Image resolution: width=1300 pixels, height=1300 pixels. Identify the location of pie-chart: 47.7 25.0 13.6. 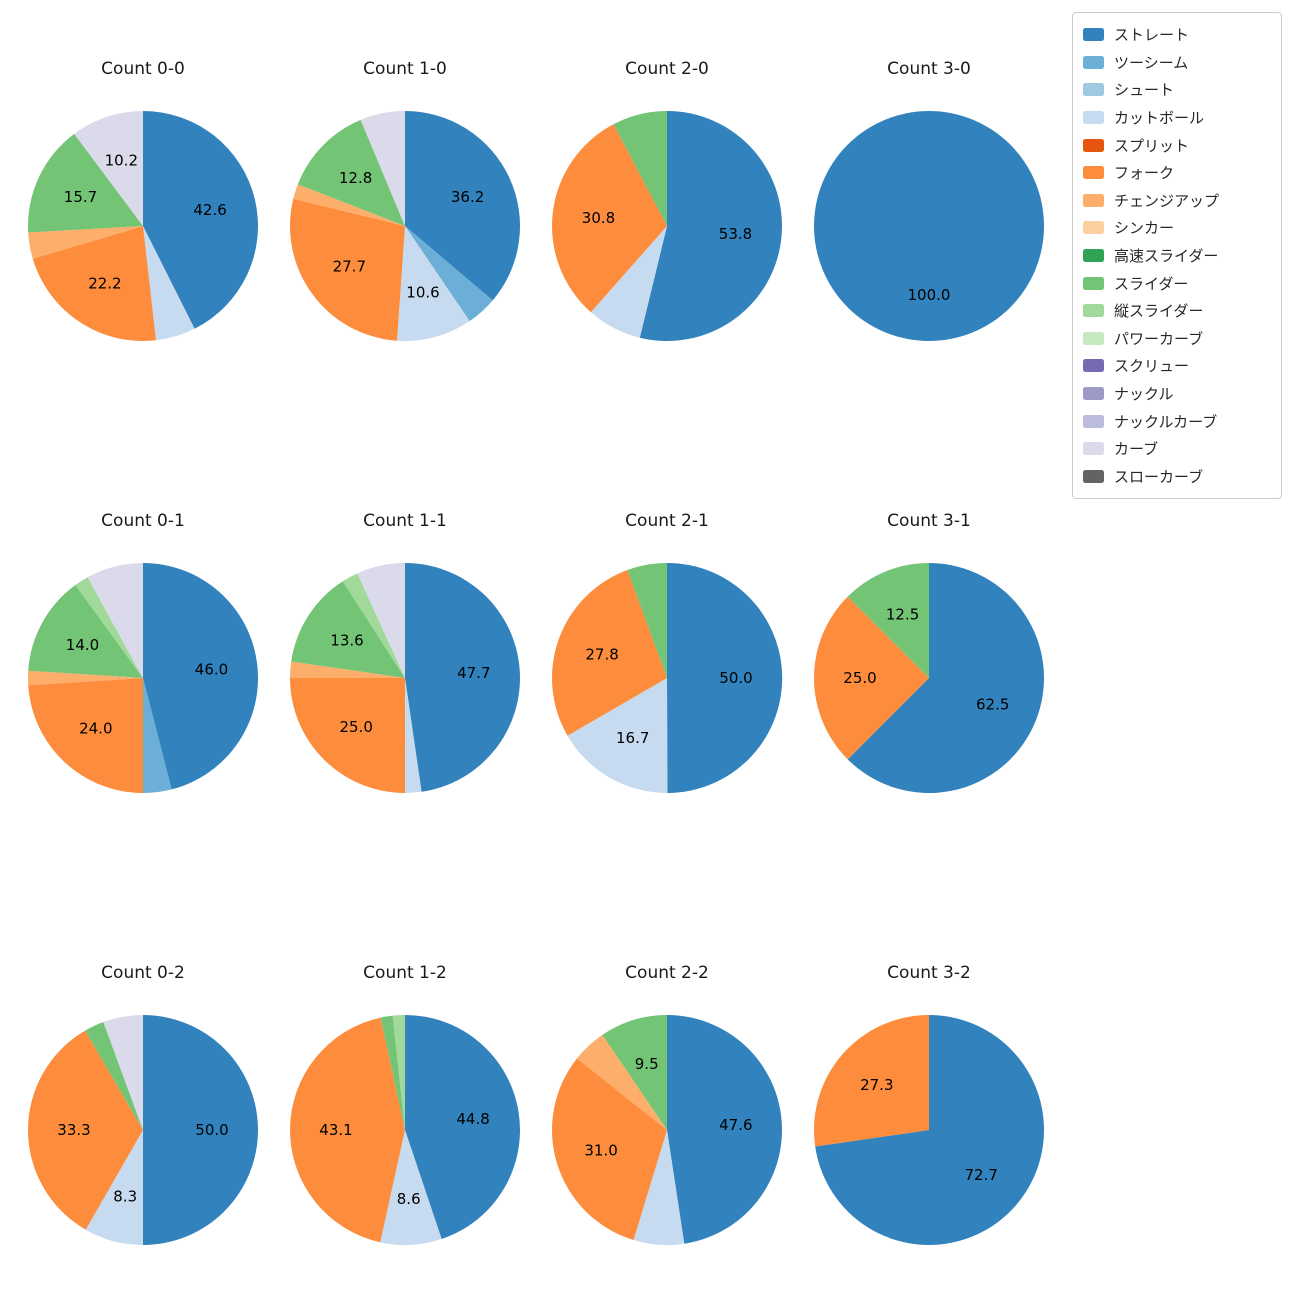
(405, 678).